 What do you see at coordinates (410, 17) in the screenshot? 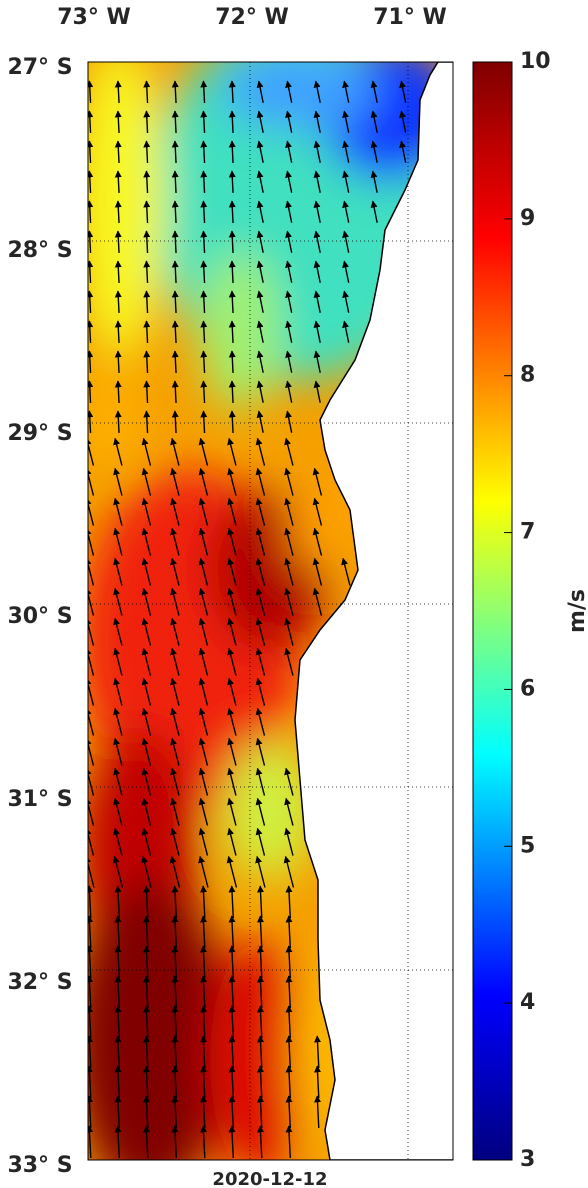
I see `lon-label: 71° W` at bounding box center [410, 17].